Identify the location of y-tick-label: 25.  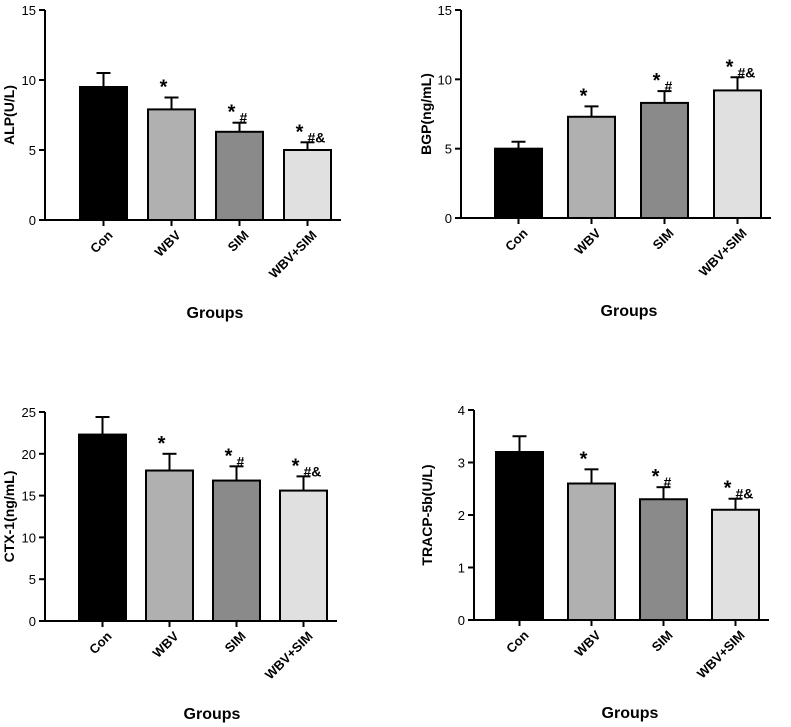
(29, 412).